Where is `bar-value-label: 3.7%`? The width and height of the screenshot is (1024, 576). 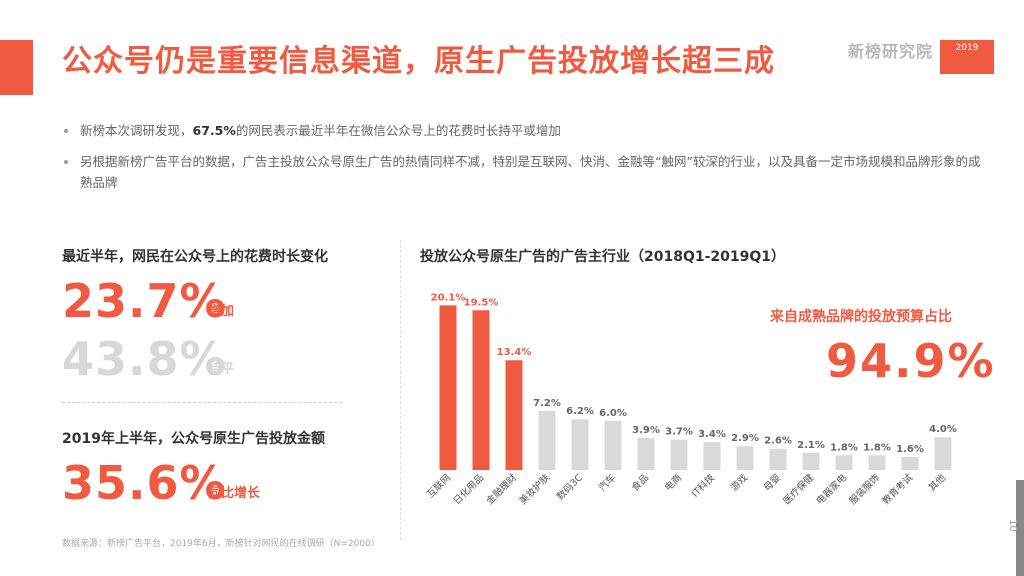 bar-value-label: 3.7% is located at coordinates (679, 432).